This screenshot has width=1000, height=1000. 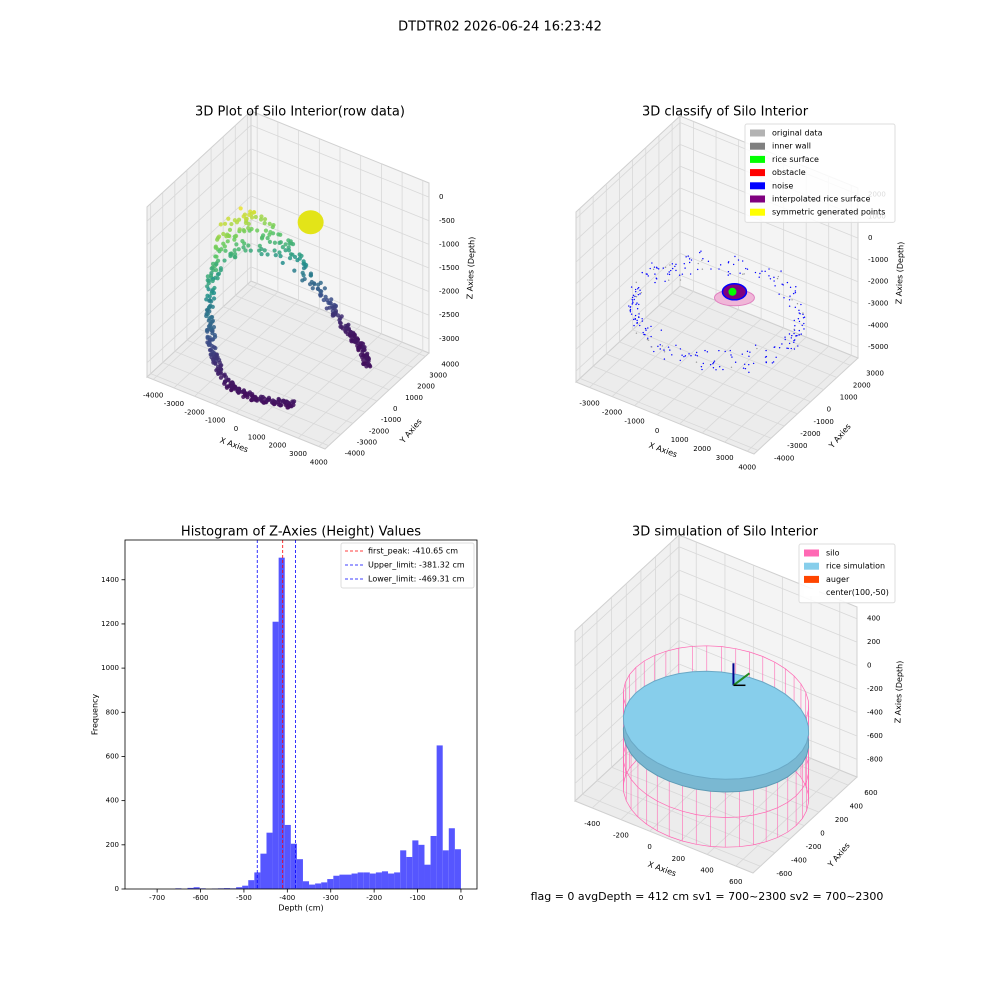 What do you see at coordinates (857, 592) in the screenshot?
I see `legend-label: center(100,-50)` at bounding box center [857, 592].